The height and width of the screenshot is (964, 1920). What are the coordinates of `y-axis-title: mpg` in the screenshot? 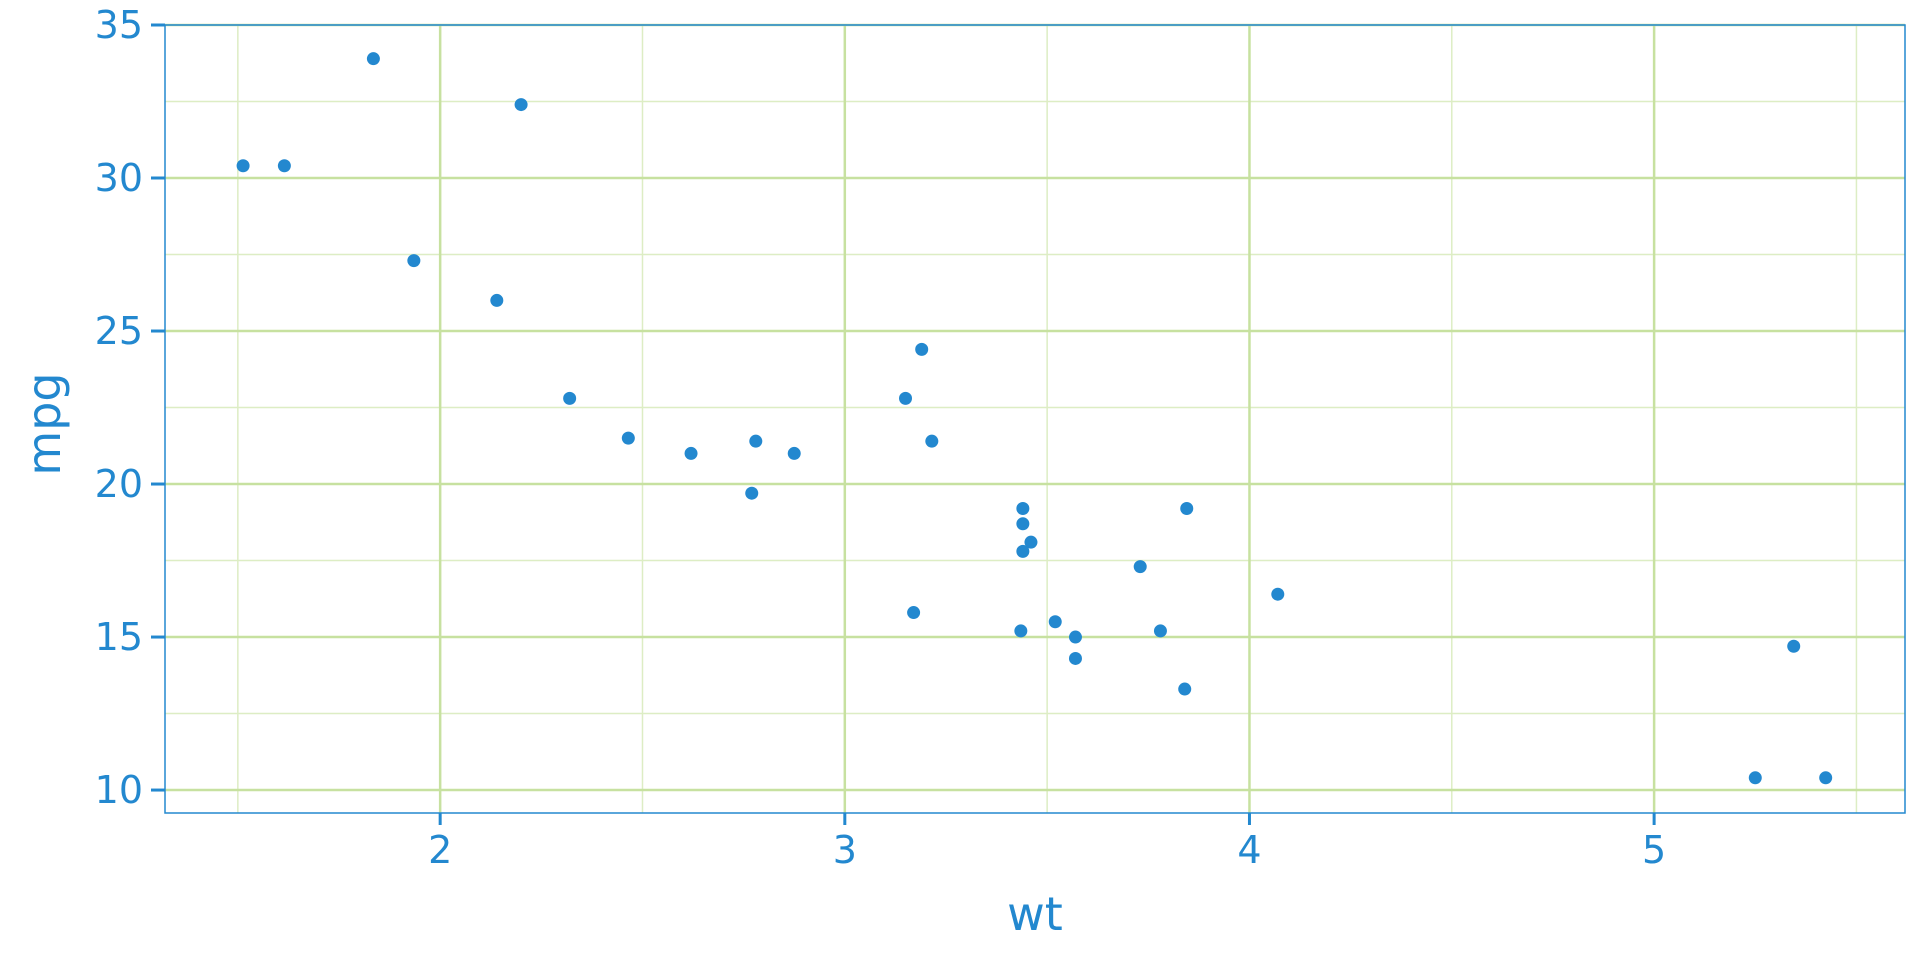 It's located at (44, 423).